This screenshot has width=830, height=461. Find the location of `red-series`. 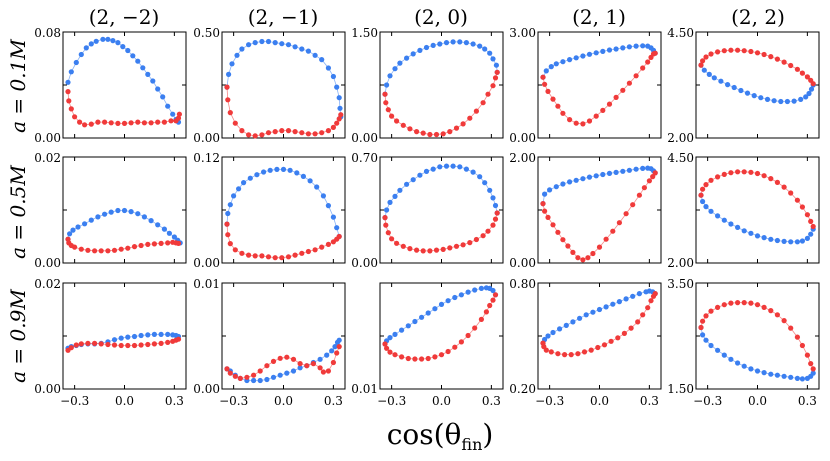

red-series is located at coordinates (441, 232).